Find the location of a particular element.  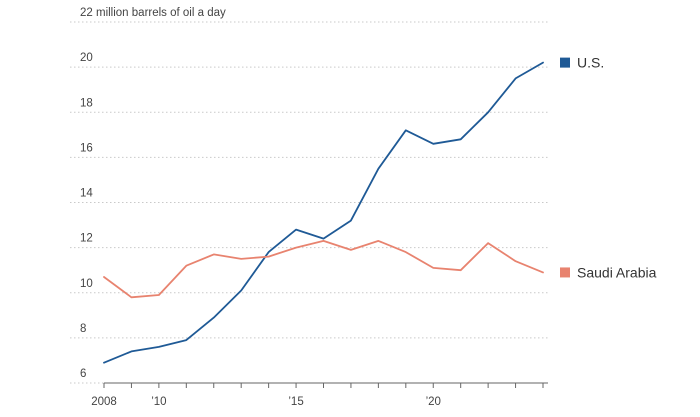

y-tick-label: 20 is located at coordinates (86, 58).